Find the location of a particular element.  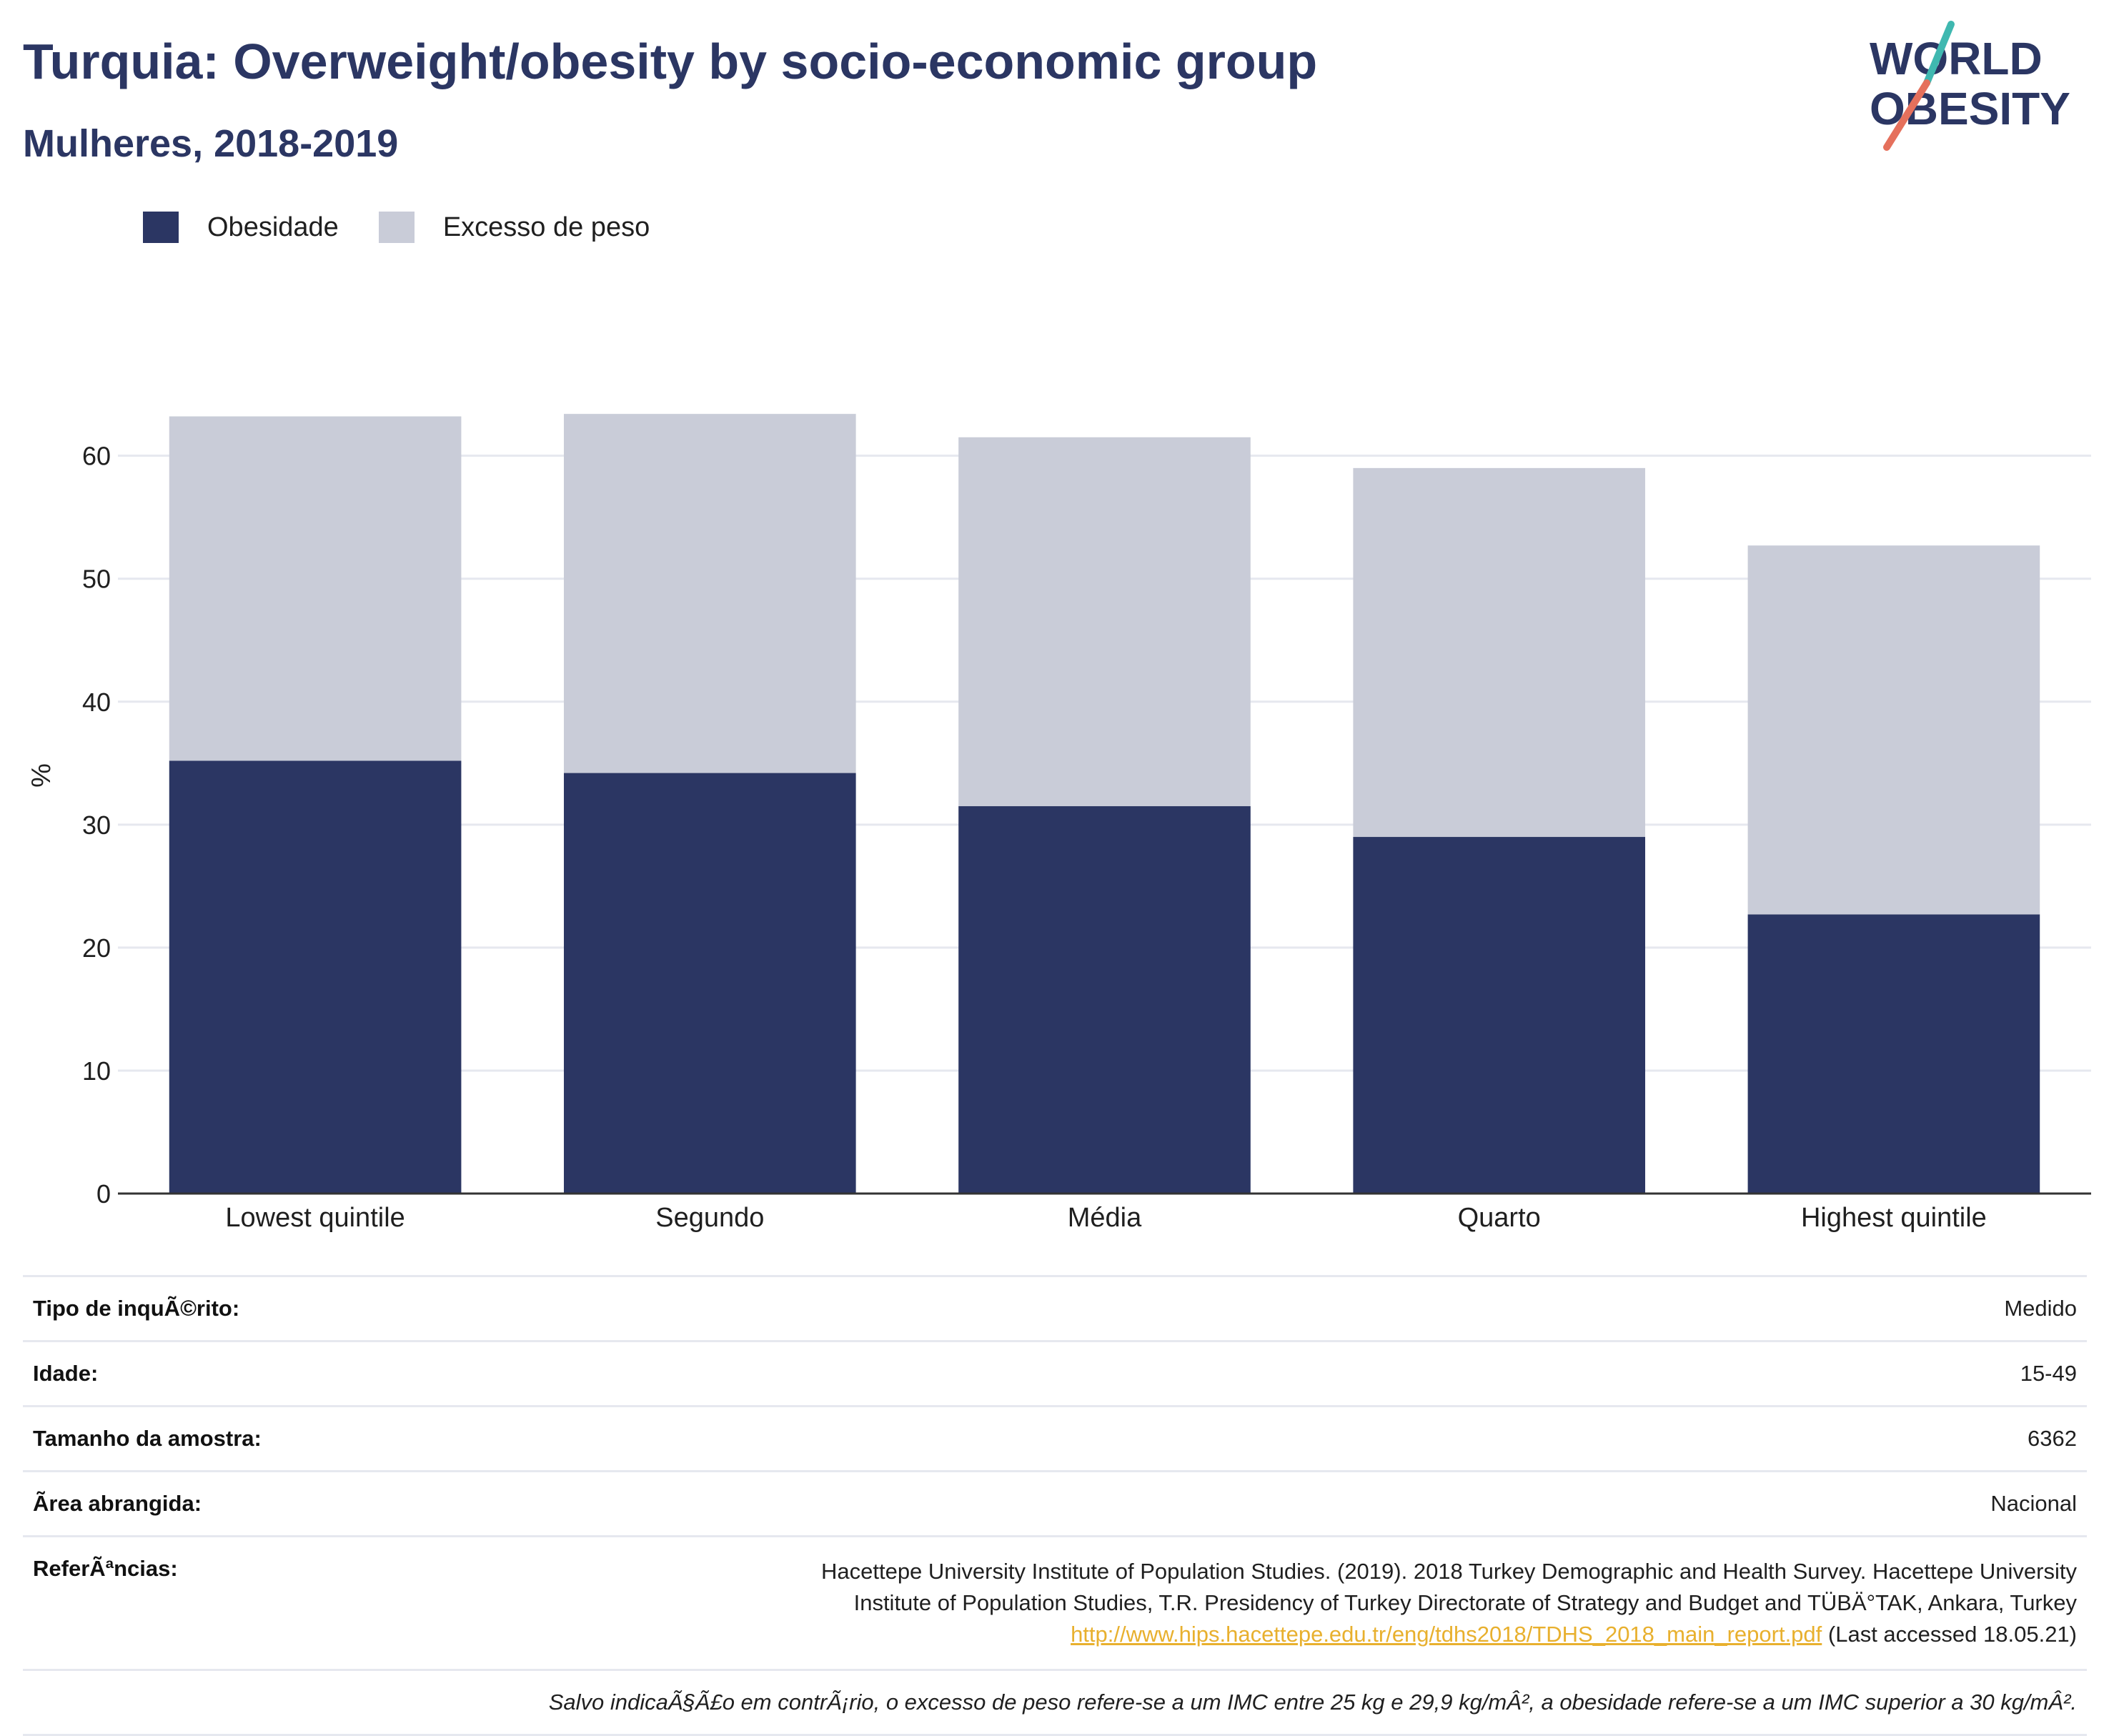

y-tick-label: 20 is located at coordinates (96, 948).